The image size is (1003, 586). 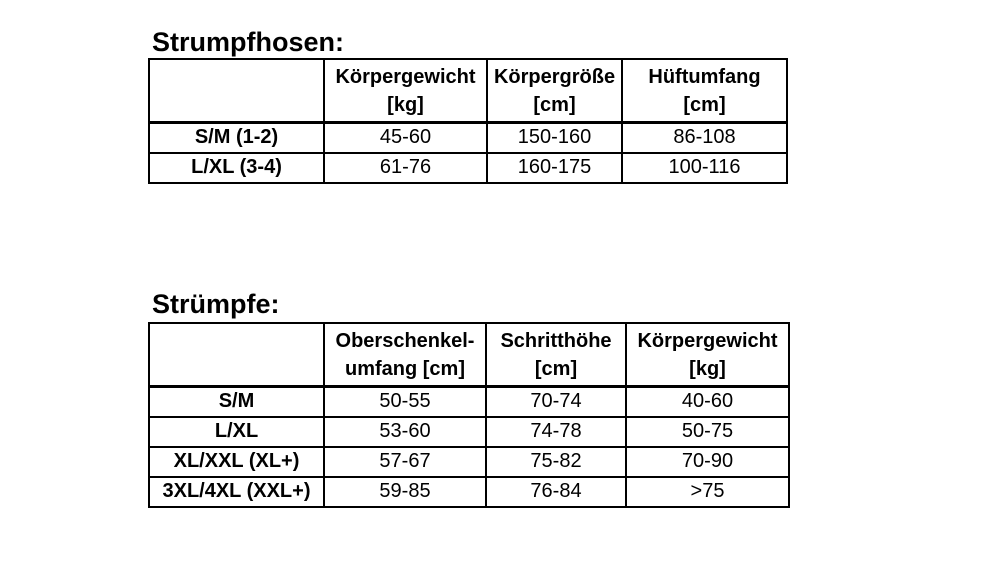 I want to click on row-label-cell: S/M, so click(x=236, y=401).